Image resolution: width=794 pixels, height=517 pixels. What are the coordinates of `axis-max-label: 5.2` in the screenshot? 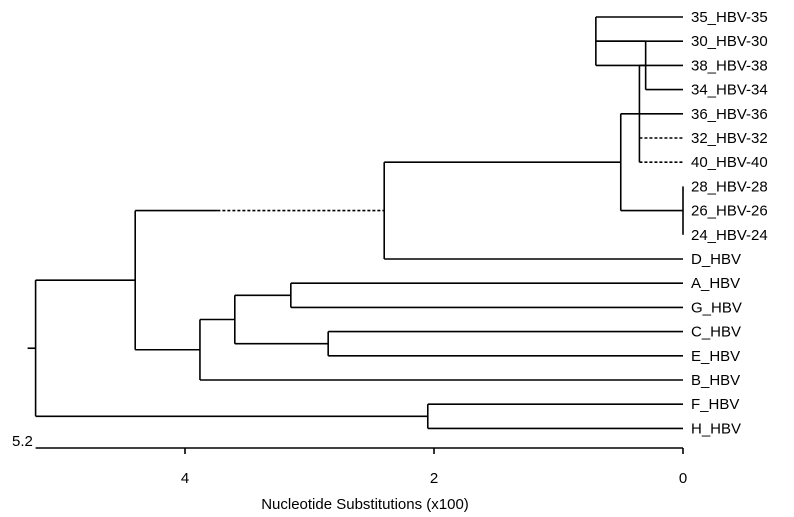 It's located at (22, 441).